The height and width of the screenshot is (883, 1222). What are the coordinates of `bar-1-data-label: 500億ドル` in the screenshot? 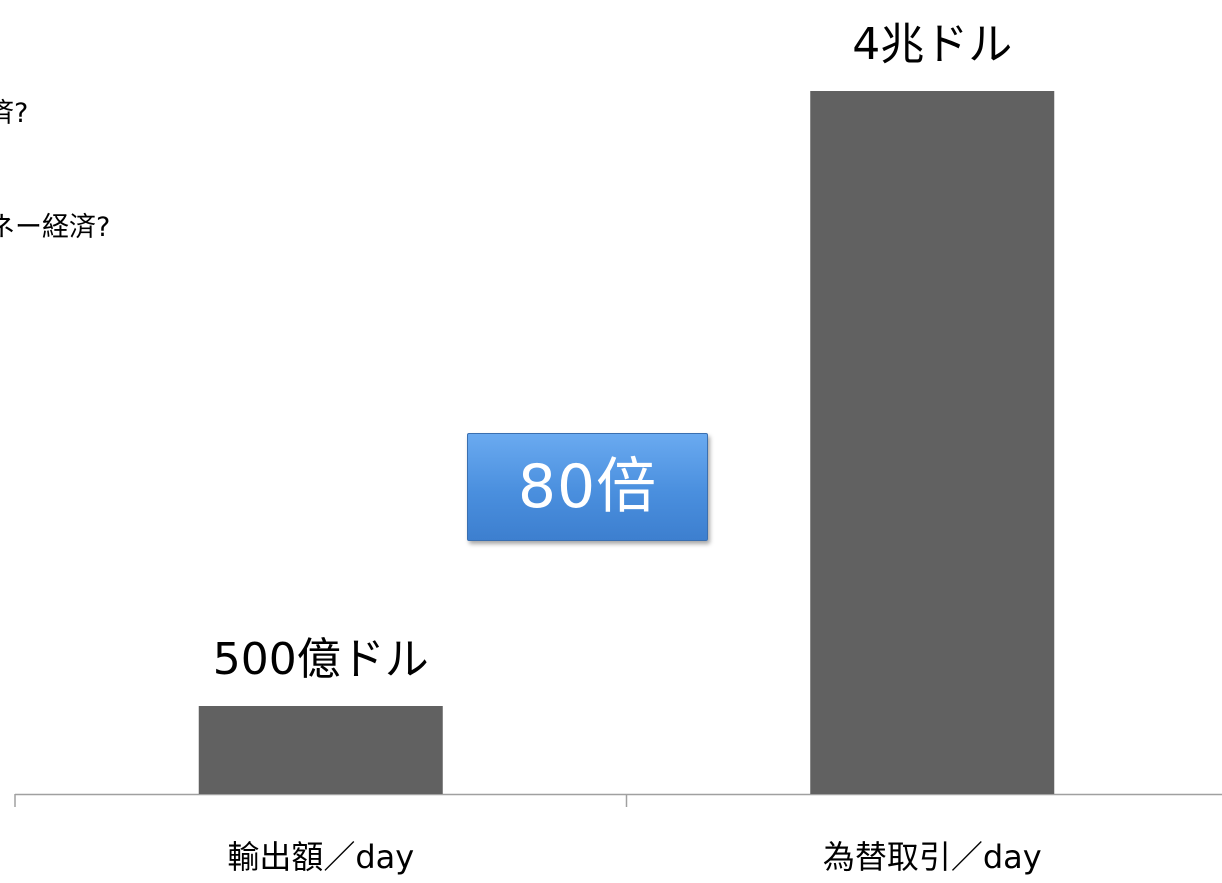 It's located at (321, 659).